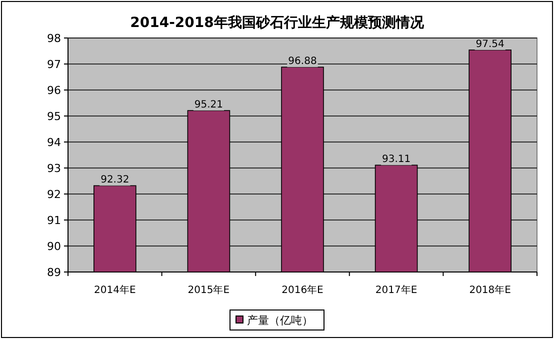  I want to click on data-label: 97.54, so click(490, 44).